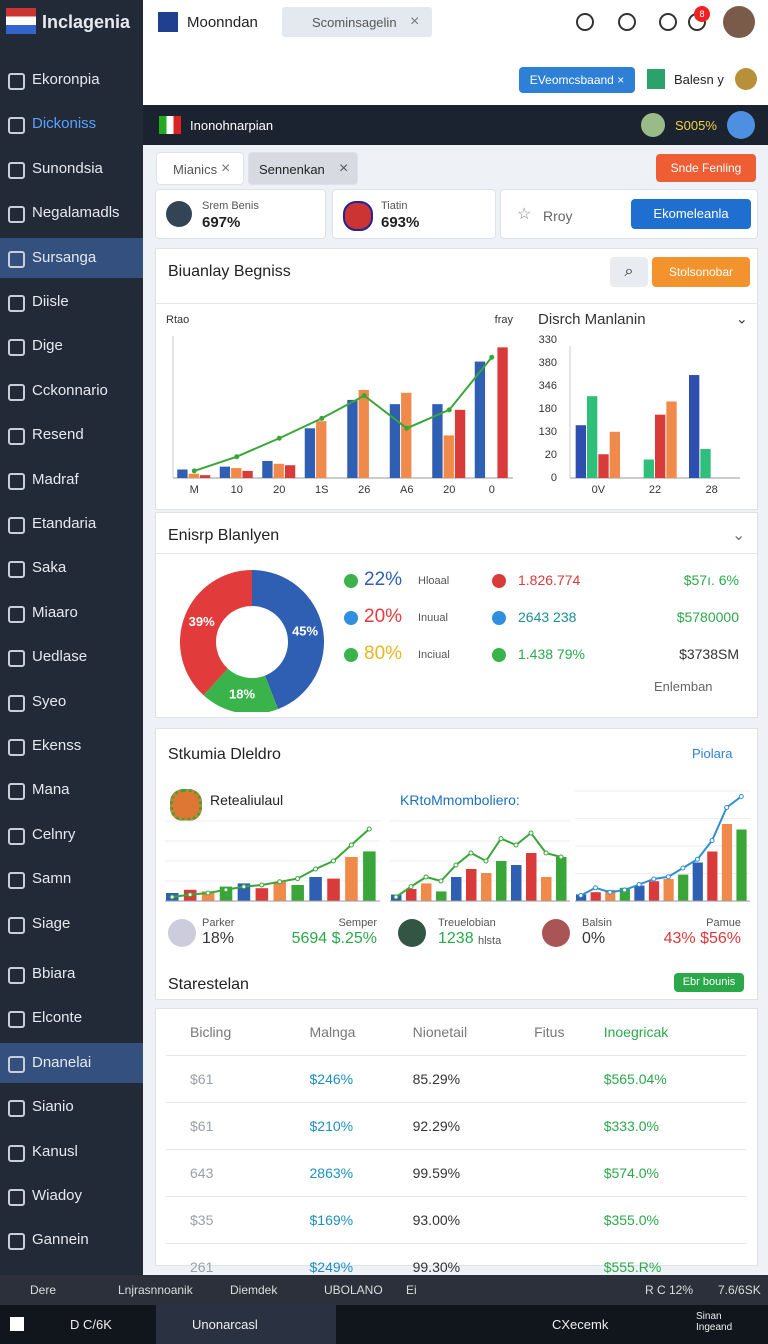 The width and height of the screenshot is (768, 1344). What do you see at coordinates (739, 1290) in the screenshot?
I see `status-item: 7.6/6SK` at bounding box center [739, 1290].